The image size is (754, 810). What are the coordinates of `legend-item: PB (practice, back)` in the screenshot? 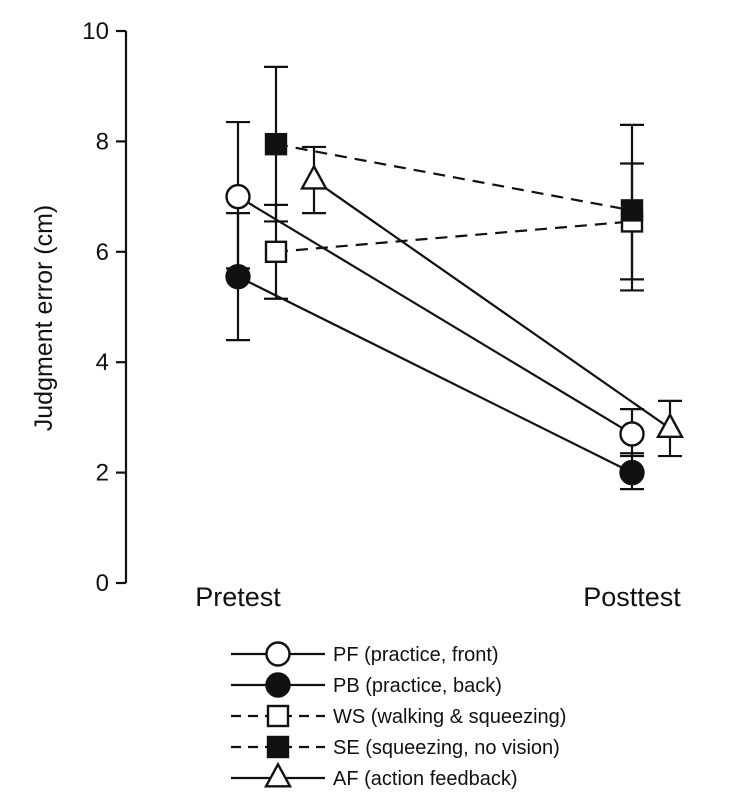 It's located at (366, 685).